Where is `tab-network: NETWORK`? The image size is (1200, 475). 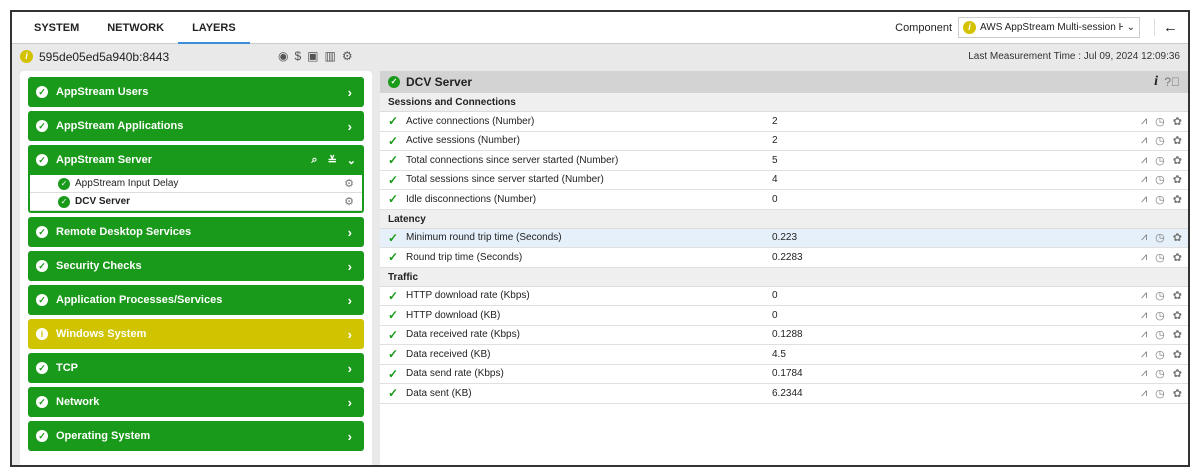
tab-network: NETWORK is located at coordinates (136, 27).